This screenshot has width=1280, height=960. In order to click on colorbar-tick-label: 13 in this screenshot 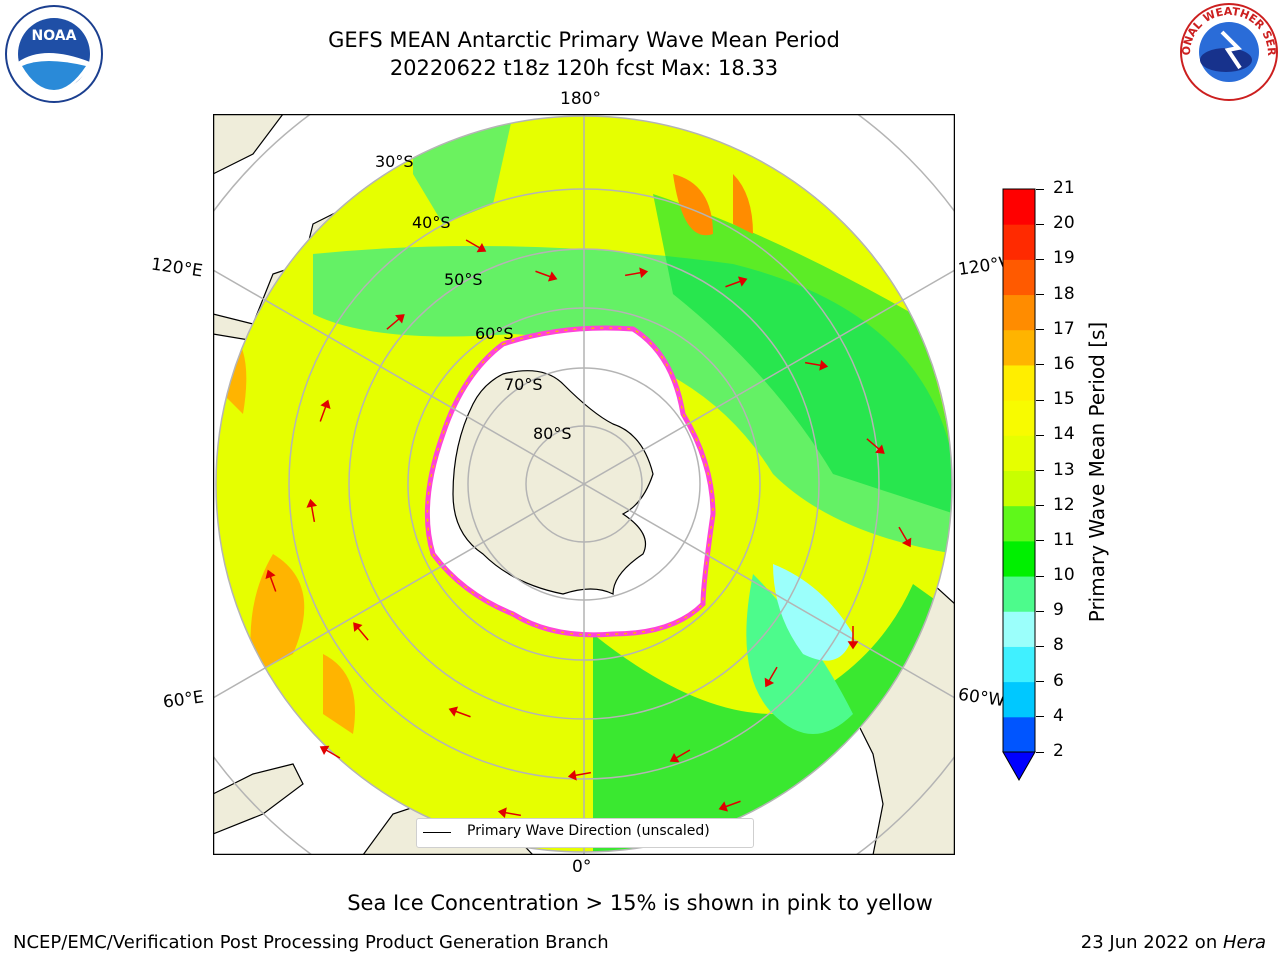, I will do `click(1064, 469)`.